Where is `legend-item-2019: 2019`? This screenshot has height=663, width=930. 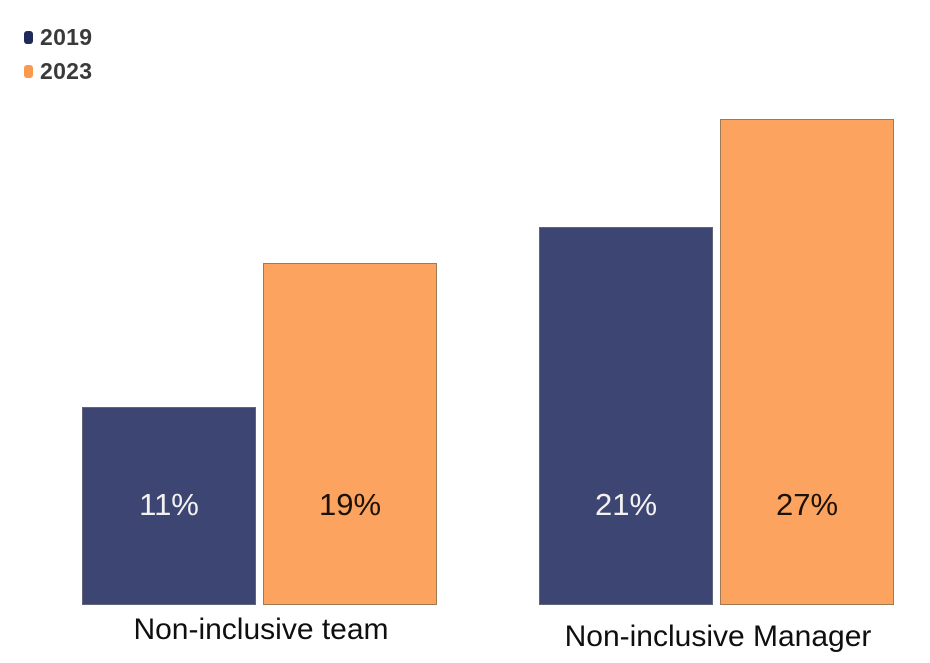 legend-item-2019: 2019 is located at coordinates (58, 37).